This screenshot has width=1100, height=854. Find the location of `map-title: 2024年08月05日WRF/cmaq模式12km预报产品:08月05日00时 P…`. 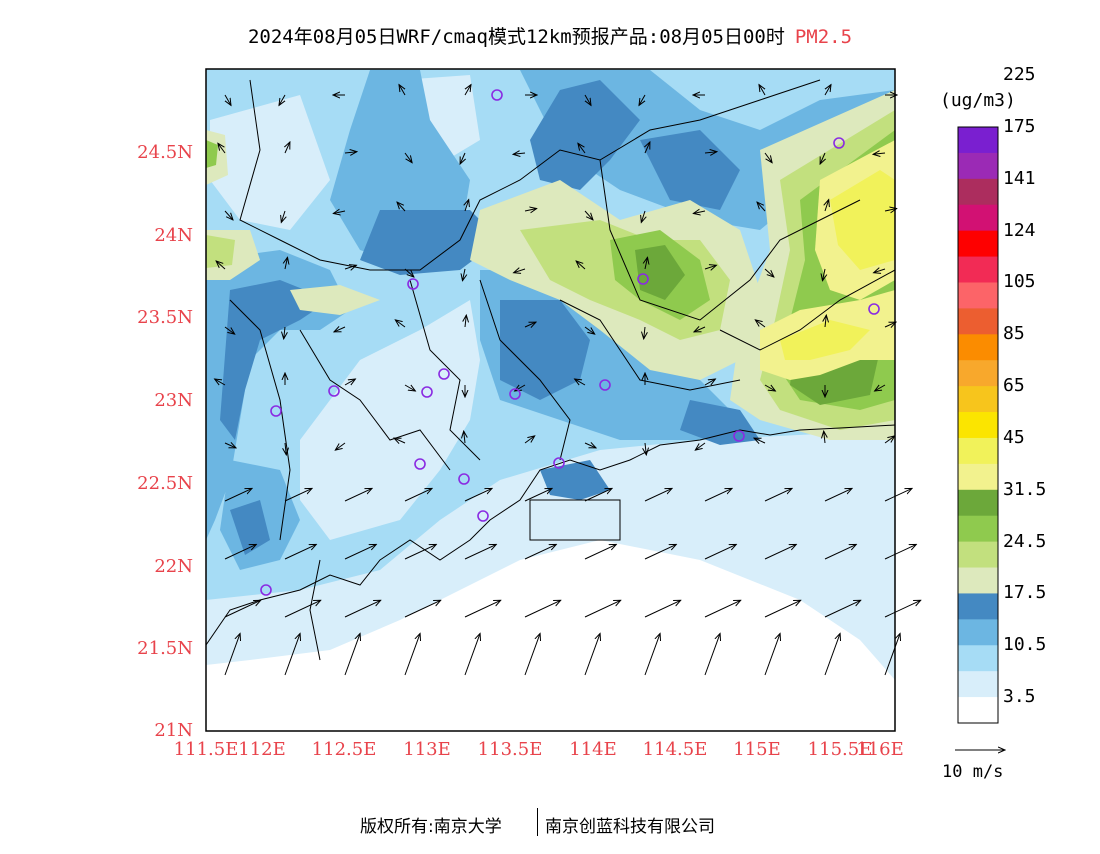

map-title: 2024年08月05日WRF/cmaq模式12km预报产品:08月05日00时 P… is located at coordinates (550, 35).